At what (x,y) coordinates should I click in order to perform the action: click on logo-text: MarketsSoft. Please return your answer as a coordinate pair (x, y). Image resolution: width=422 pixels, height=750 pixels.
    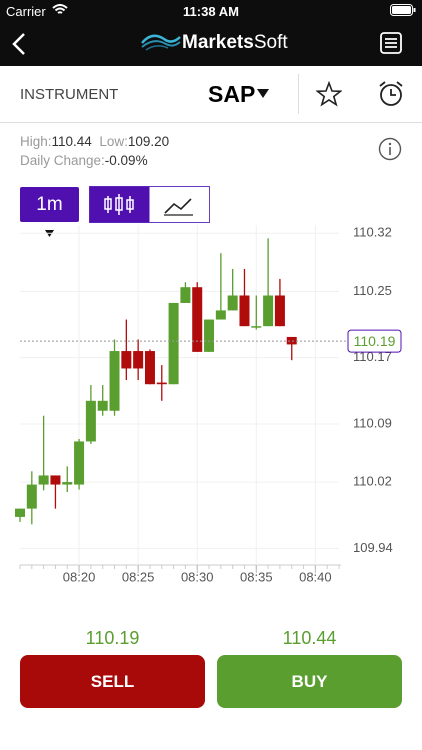
    Looking at the image, I should click on (235, 43).